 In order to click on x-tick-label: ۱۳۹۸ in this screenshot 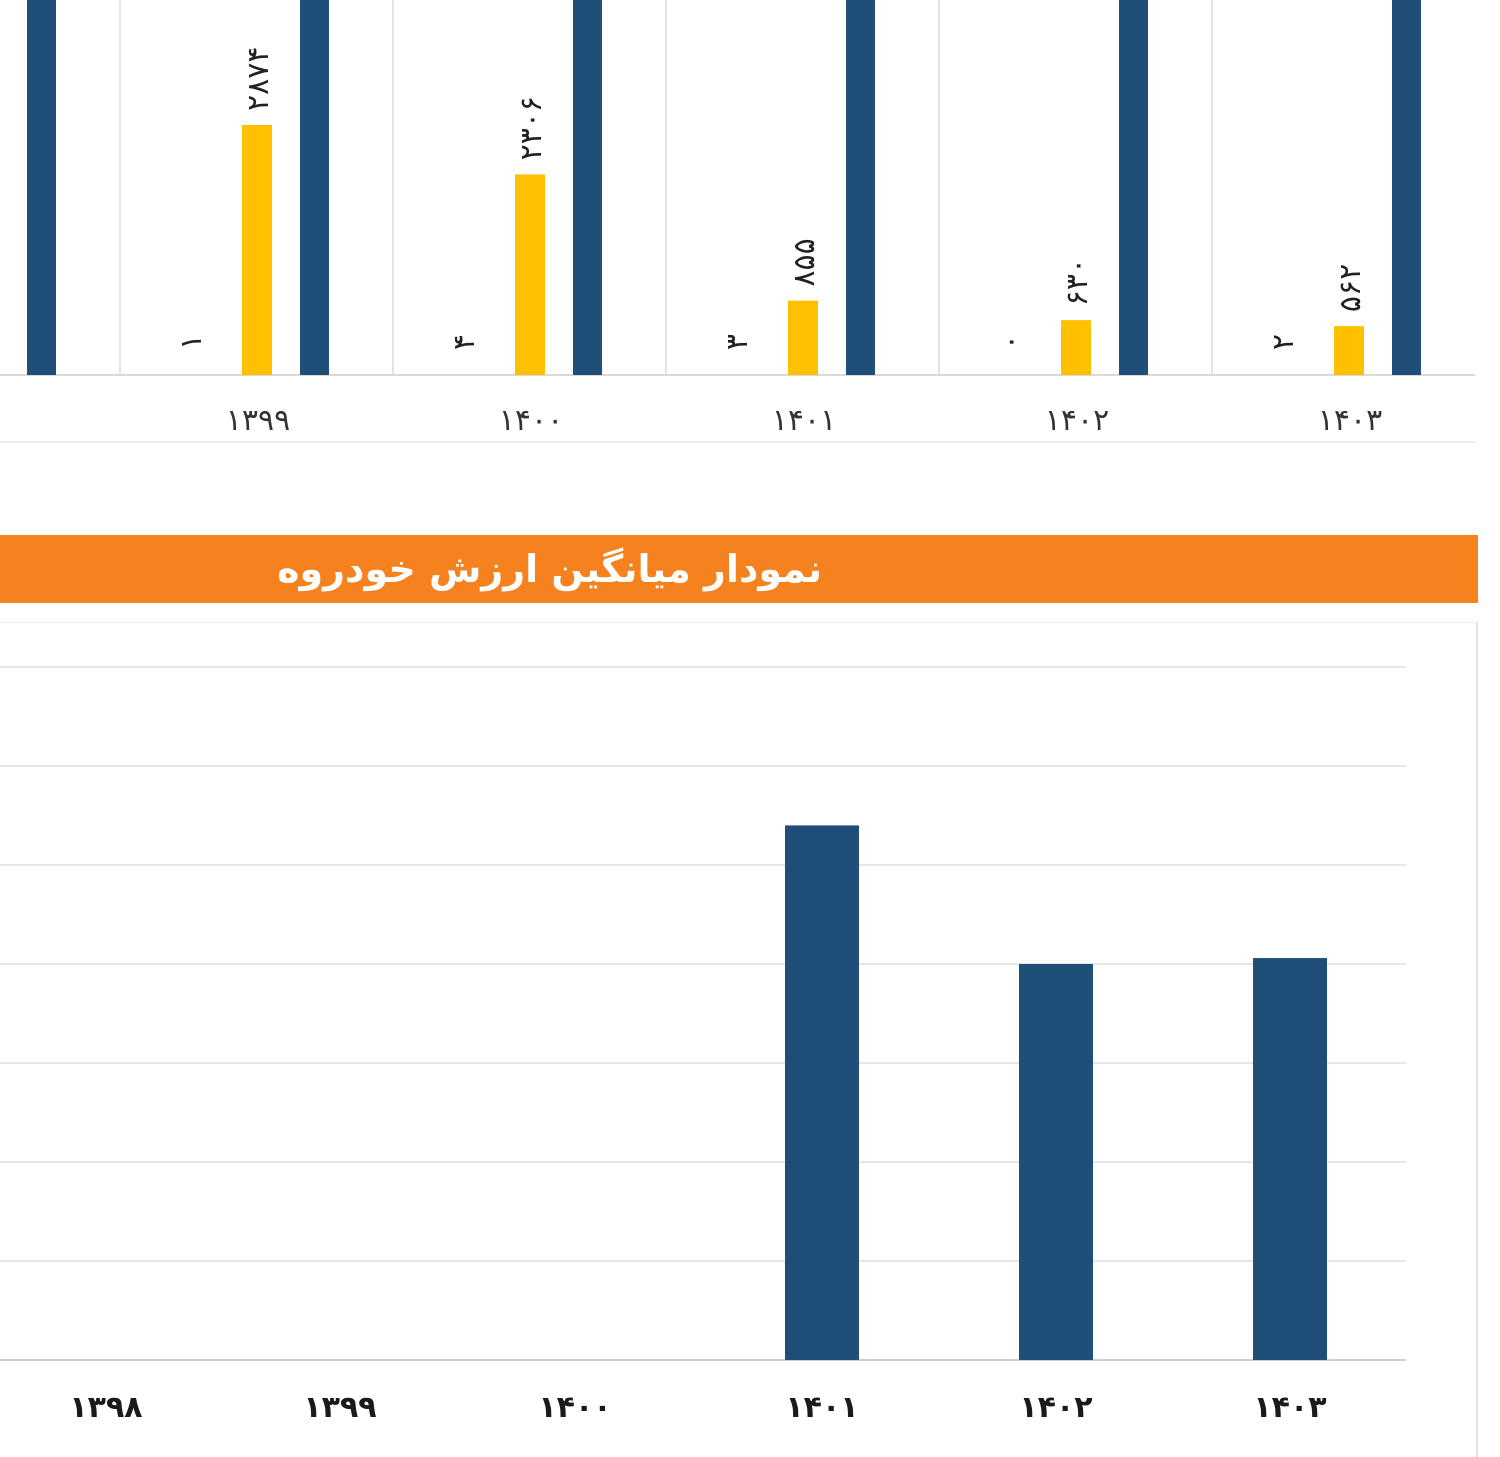, I will do `click(105, 1407)`.